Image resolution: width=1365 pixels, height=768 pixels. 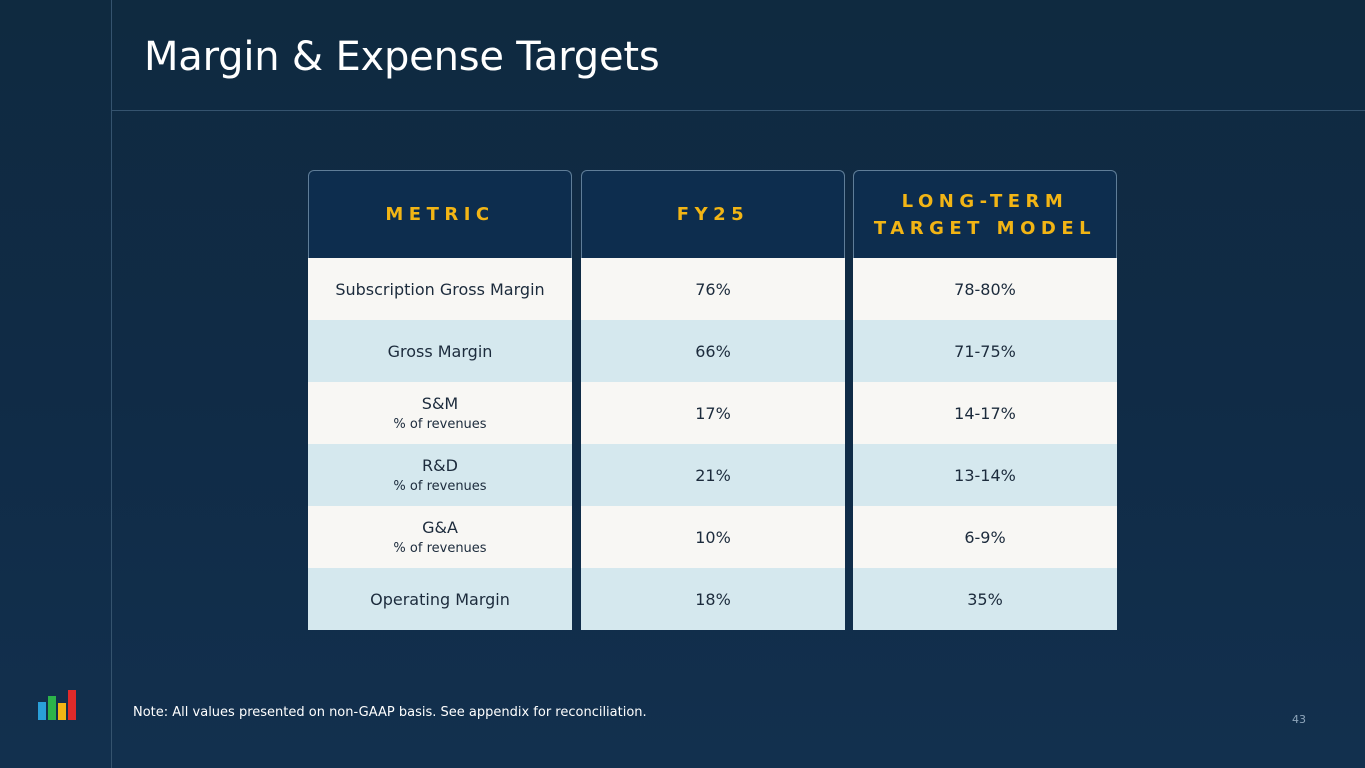 What do you see at coordinates (985, 289) in the screenshot?
I see `long-term-cell: 78-80%` at bounding box center [985, 289].